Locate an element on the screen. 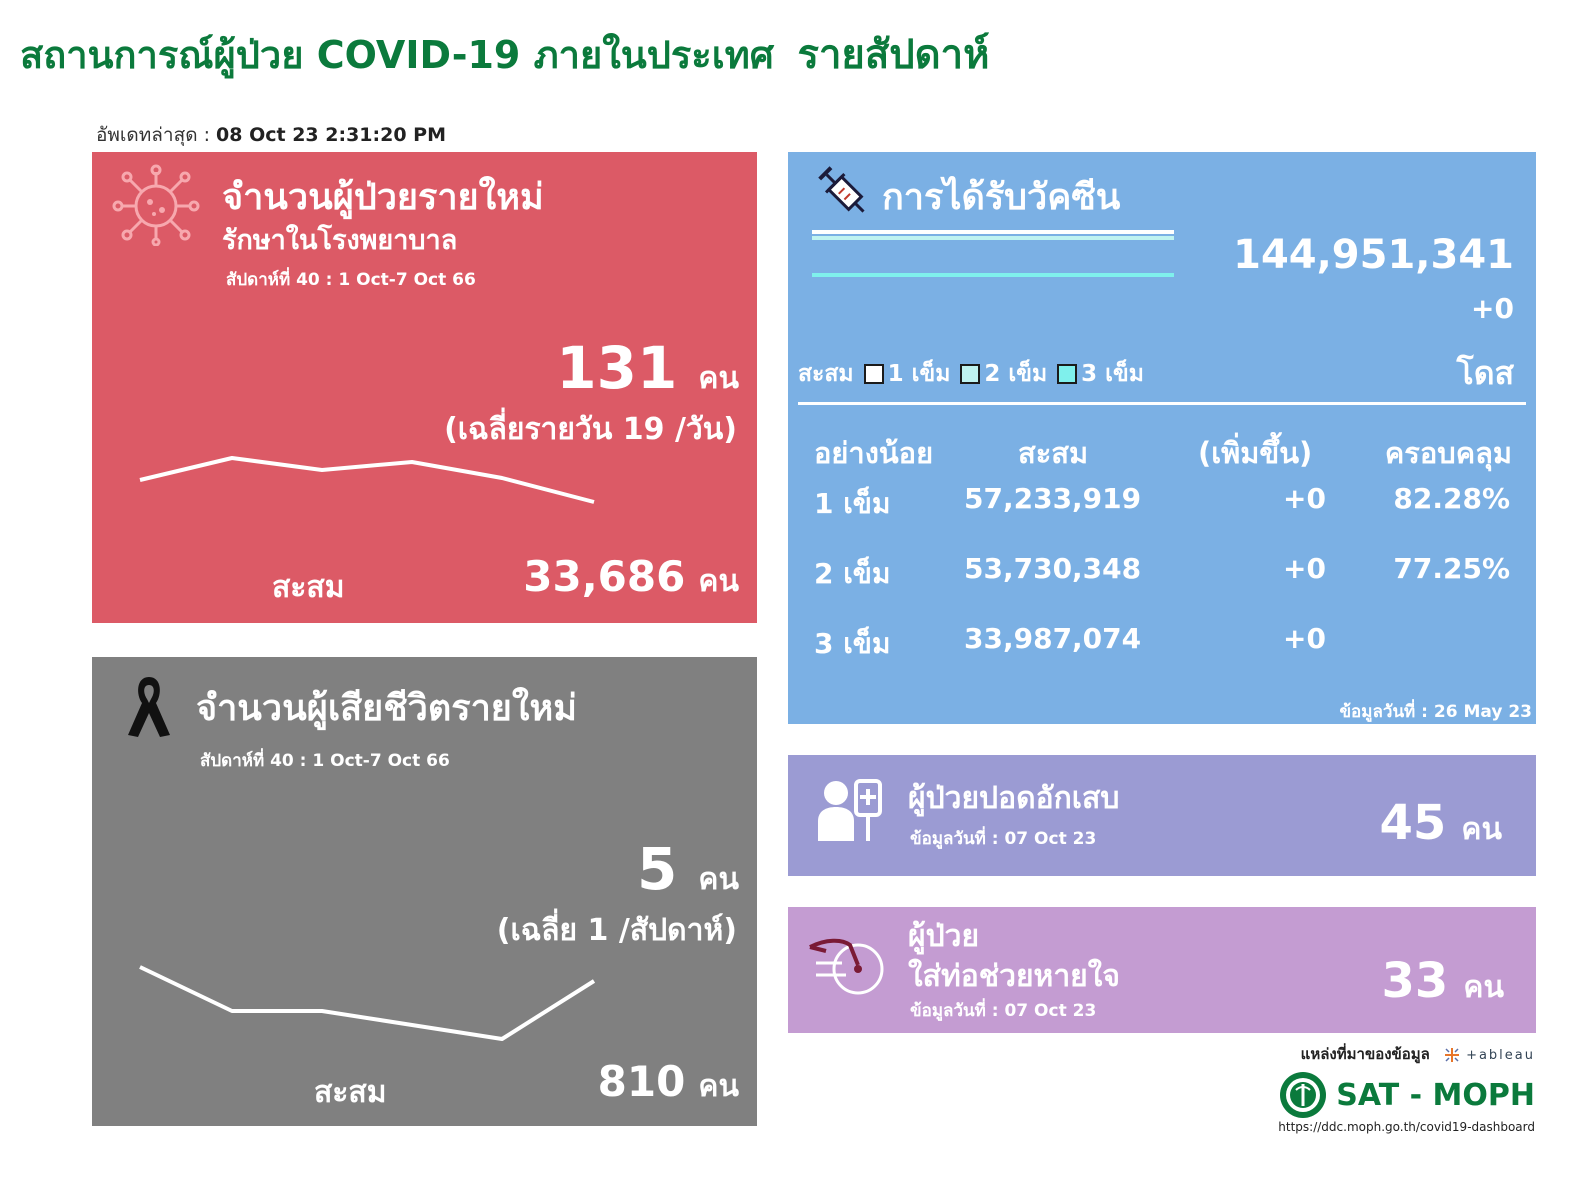 Image resolution: width=1575 pixels, height=1200 pixels. tableau-wordmark: +ableau is located at coordinates (1500, 1055).